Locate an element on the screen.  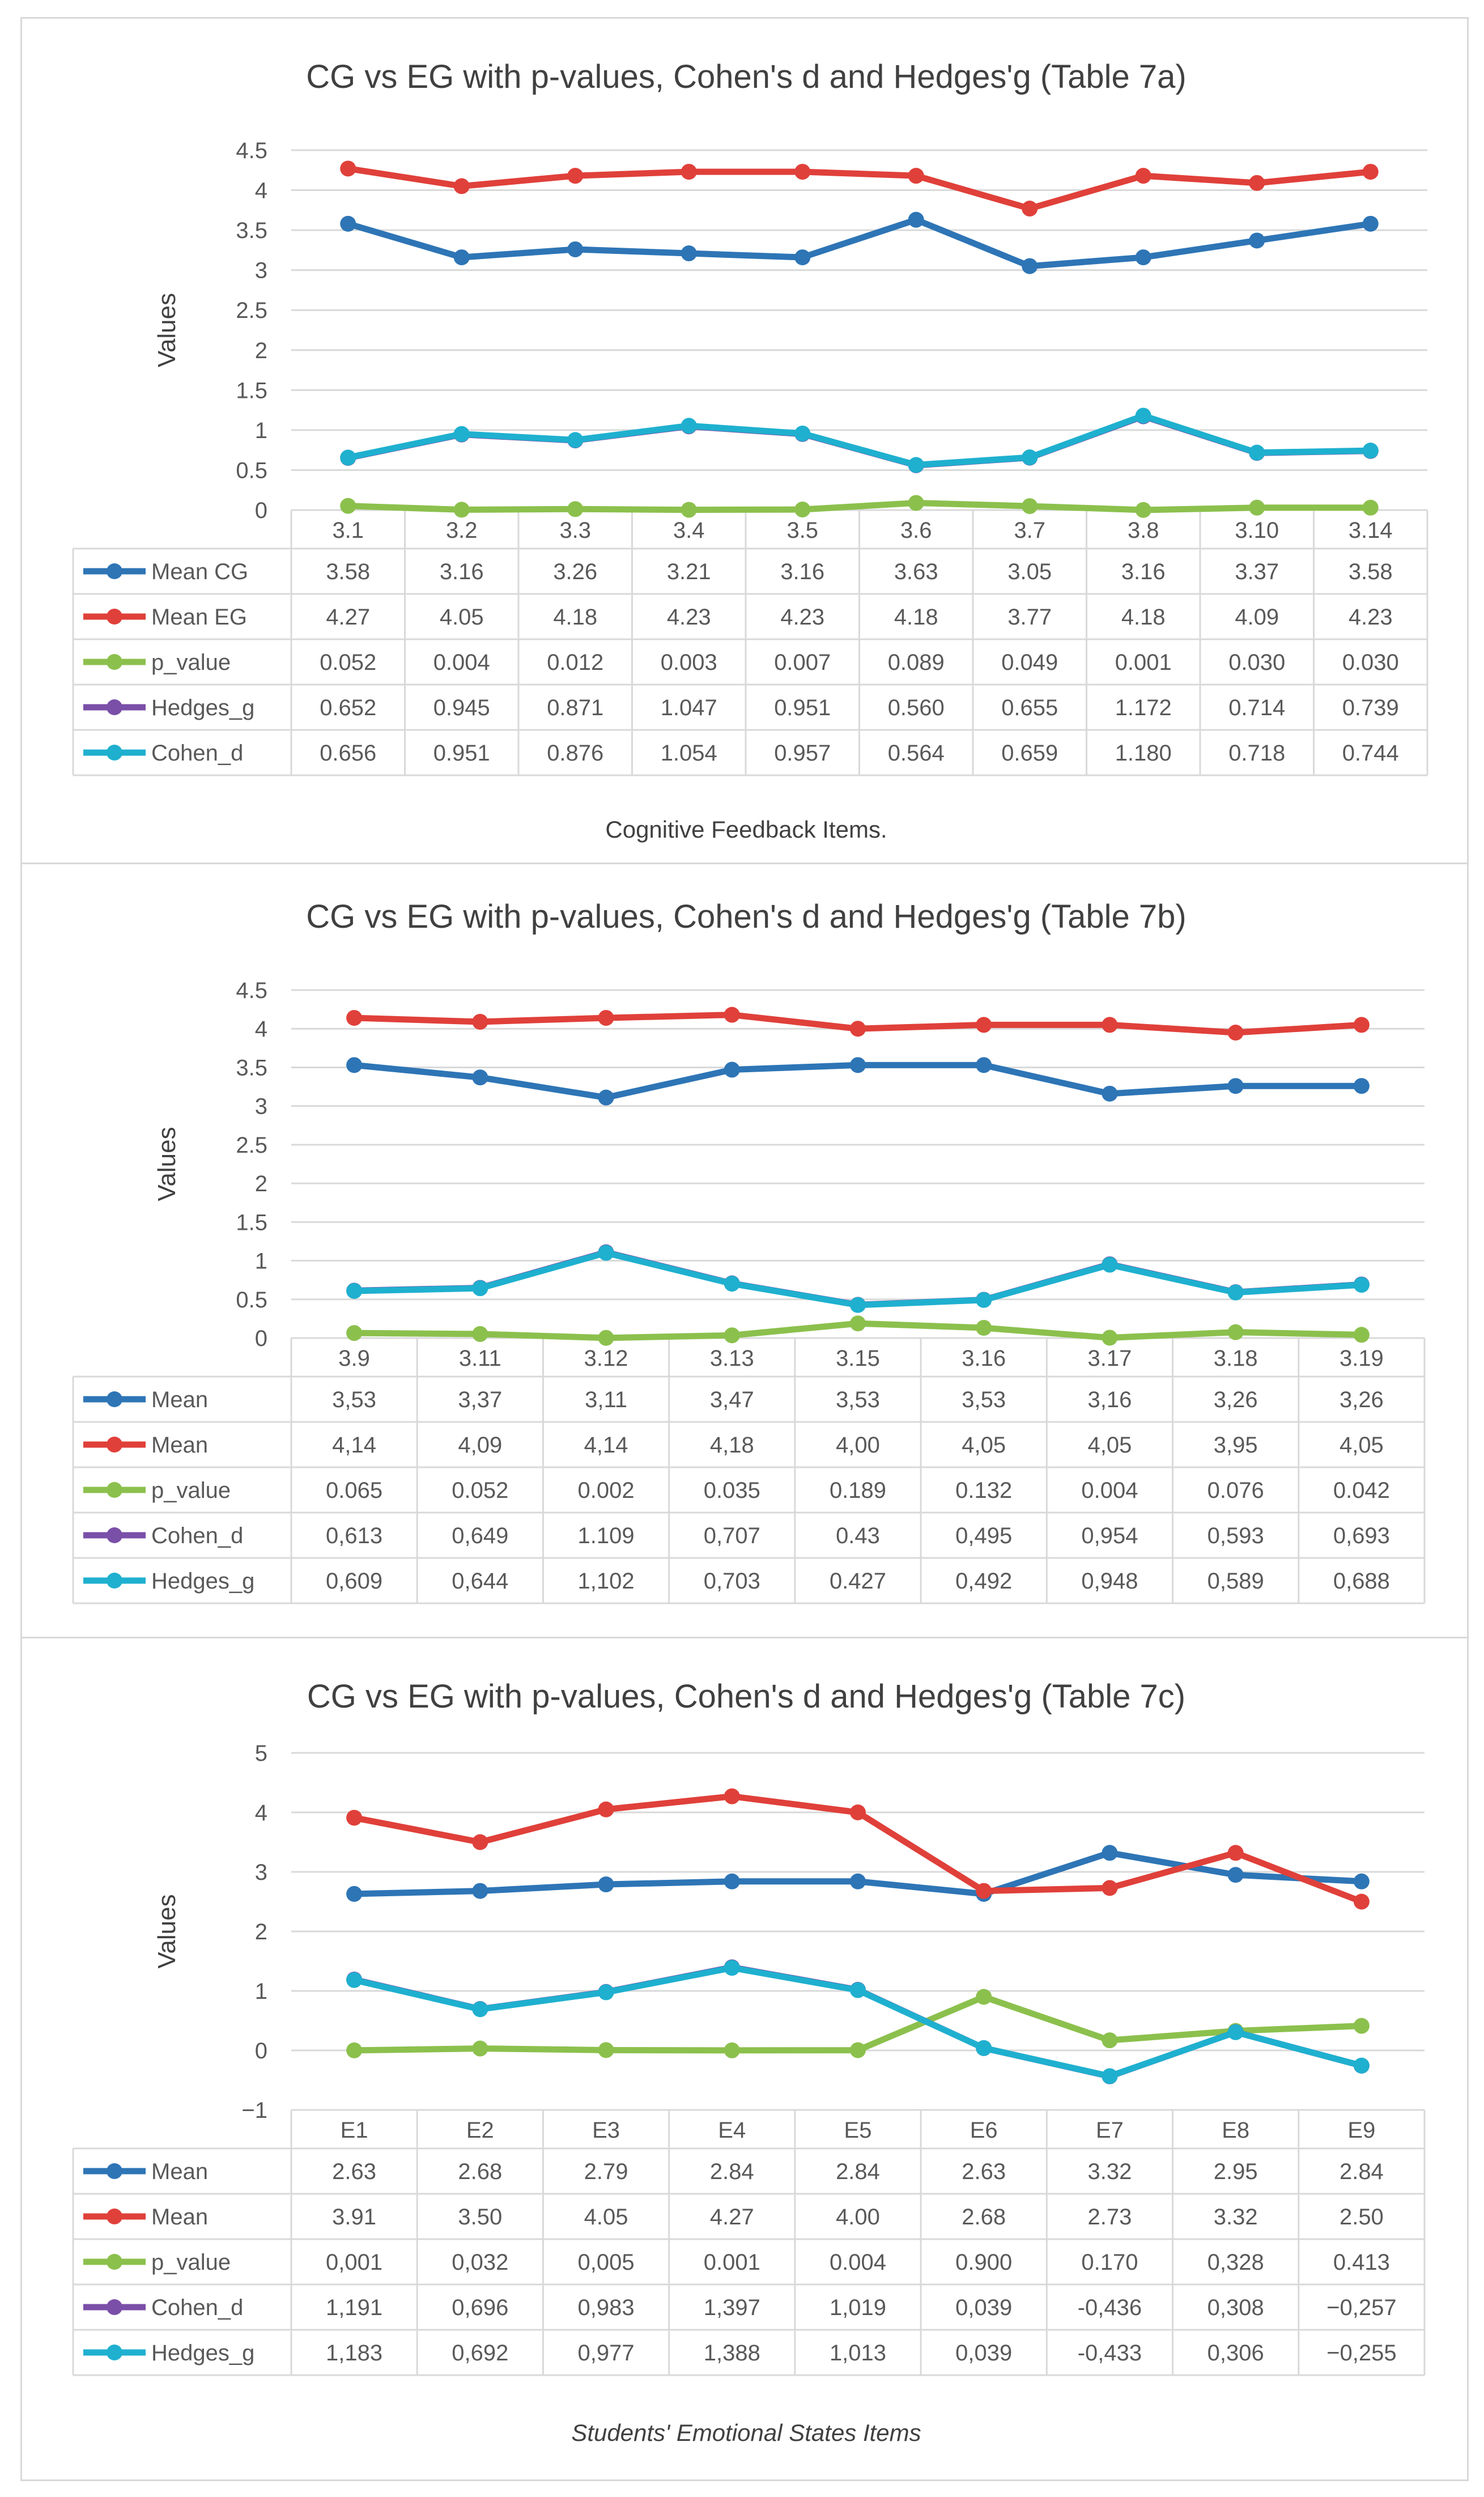
x-category-label: 3.18 is located at coordinates (1236, 1358).